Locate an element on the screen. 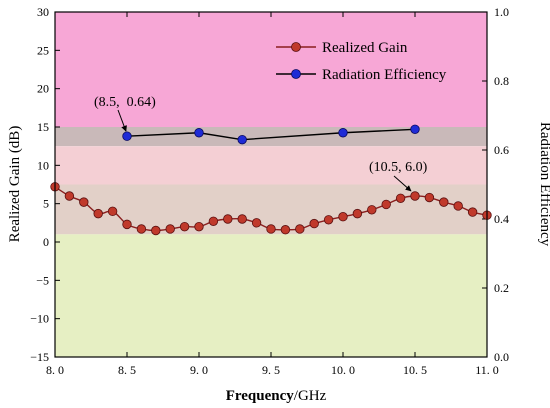  y-right-tick-label-0: 0.0 is located at coordinates (501, 357).